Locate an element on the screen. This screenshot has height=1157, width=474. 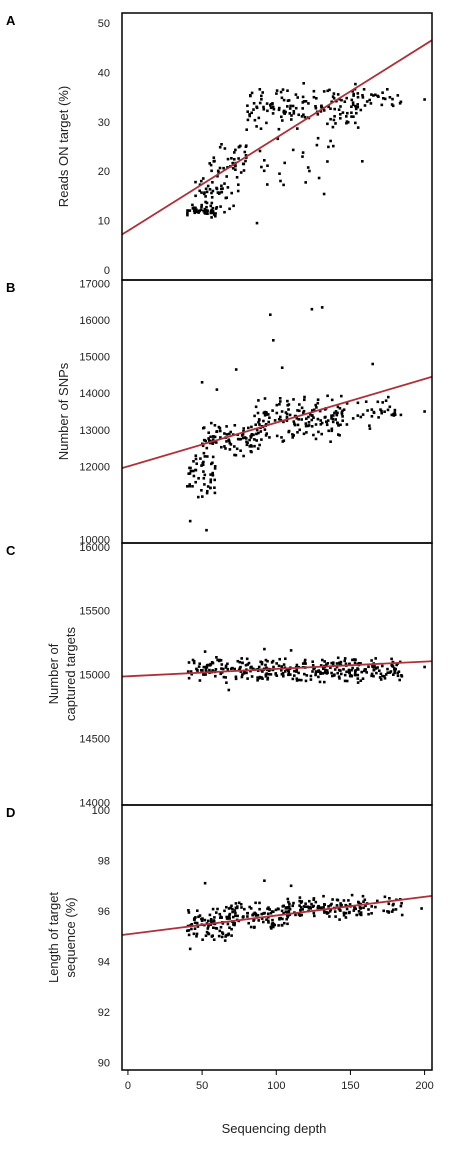
x-axis: 0 50 100 150 200 is located at coordinates (279, 1081).